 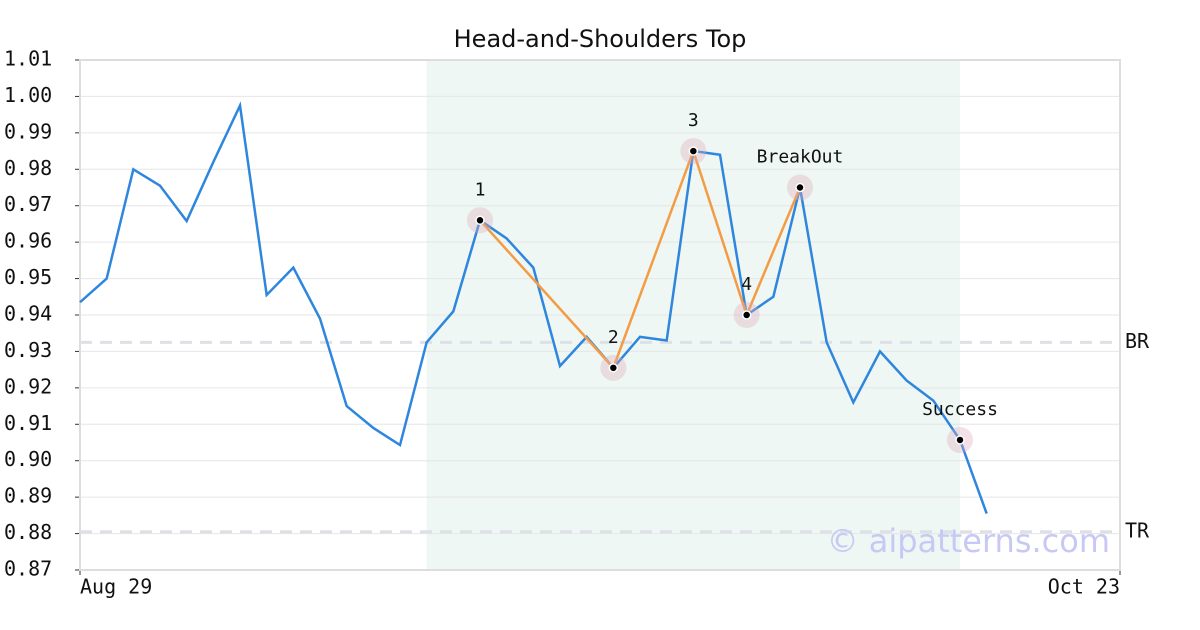 I want to click on marker-label: 1, so click(x=480, y=189).